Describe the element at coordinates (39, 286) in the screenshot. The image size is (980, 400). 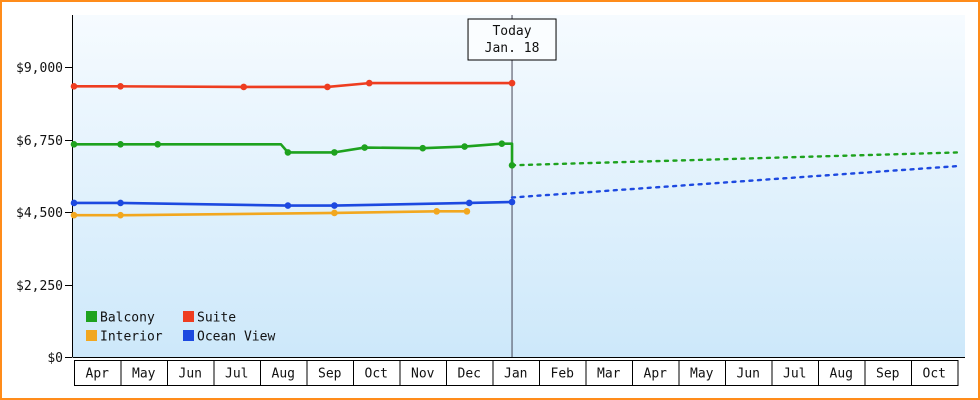
I see `y-tick-label: $2,250` at that location.